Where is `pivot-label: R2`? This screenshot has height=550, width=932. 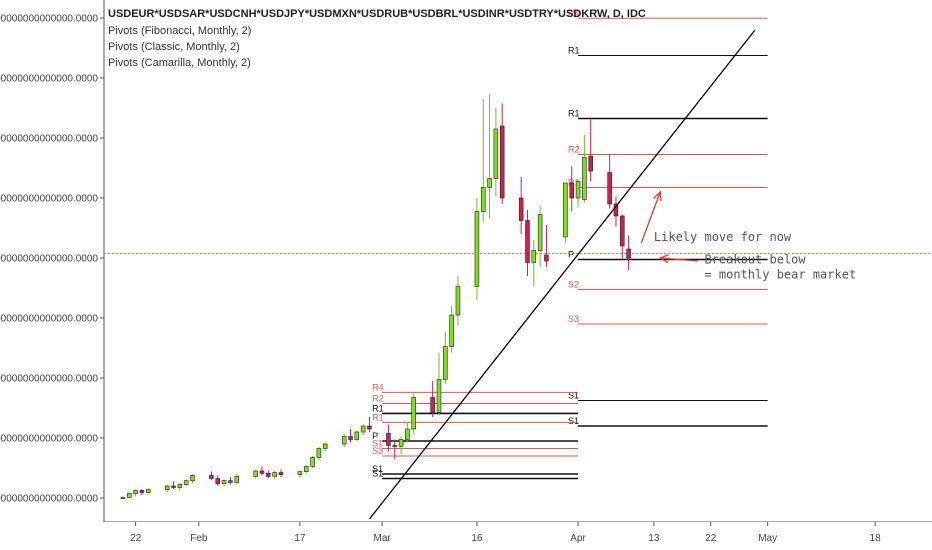 pivot-label: R2 is located at coordinates (378, 399).